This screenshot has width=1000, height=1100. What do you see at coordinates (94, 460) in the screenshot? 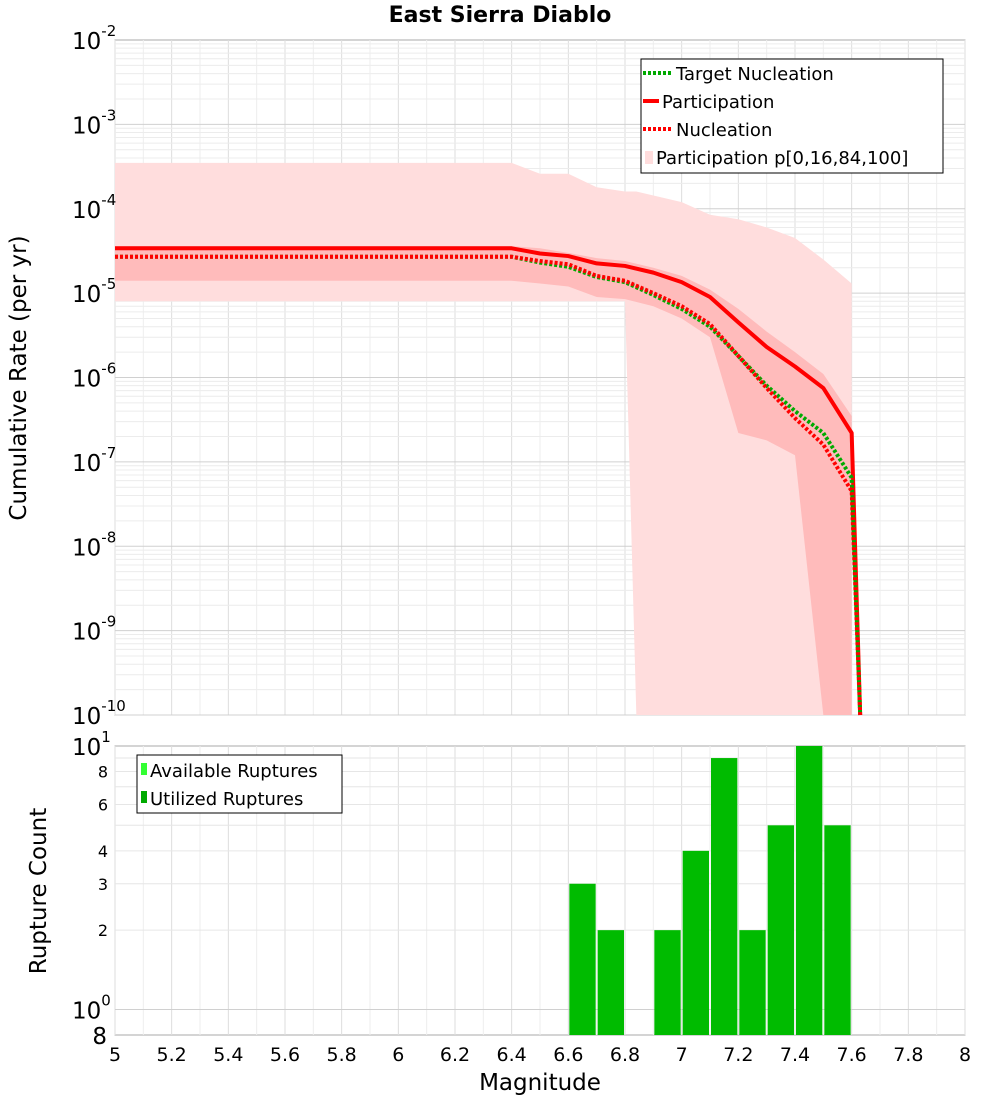
I see `y-tick-label: 10⁻⁷` at bounding box center [94, 460].